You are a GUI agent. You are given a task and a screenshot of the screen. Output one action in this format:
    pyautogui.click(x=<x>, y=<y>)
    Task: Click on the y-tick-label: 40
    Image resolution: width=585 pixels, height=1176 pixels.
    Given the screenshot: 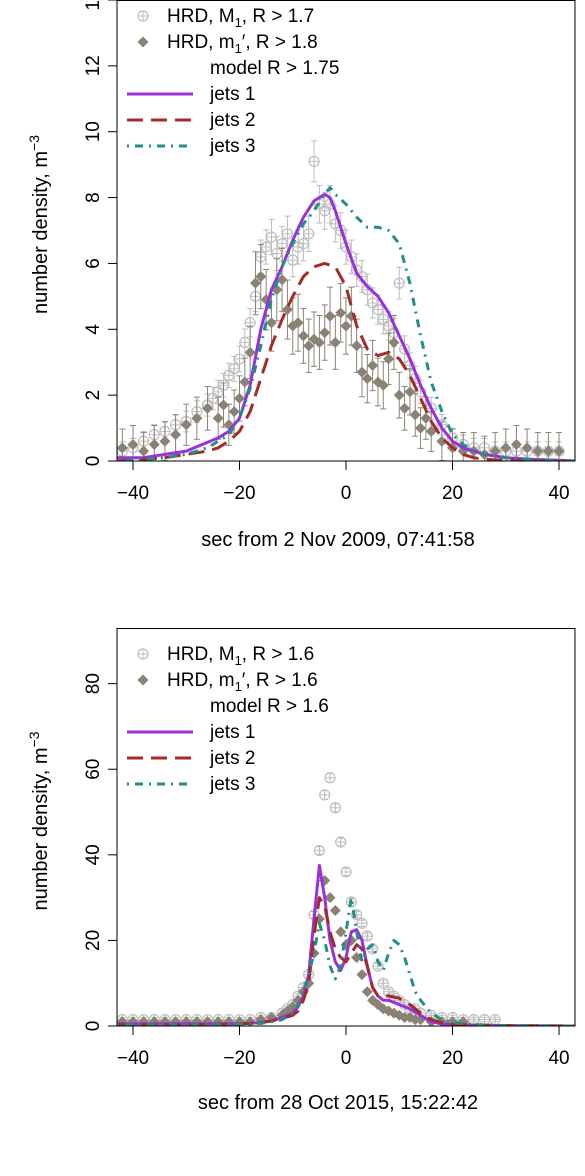 What is the action you would take?
    pyautogui.click(x=93, y=854)
    